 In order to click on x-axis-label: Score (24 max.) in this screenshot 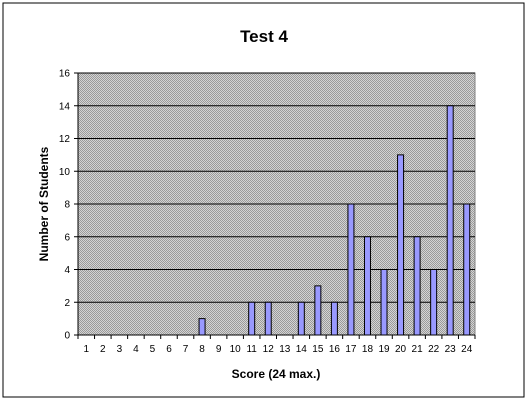, I will do `click(276, 374)`.